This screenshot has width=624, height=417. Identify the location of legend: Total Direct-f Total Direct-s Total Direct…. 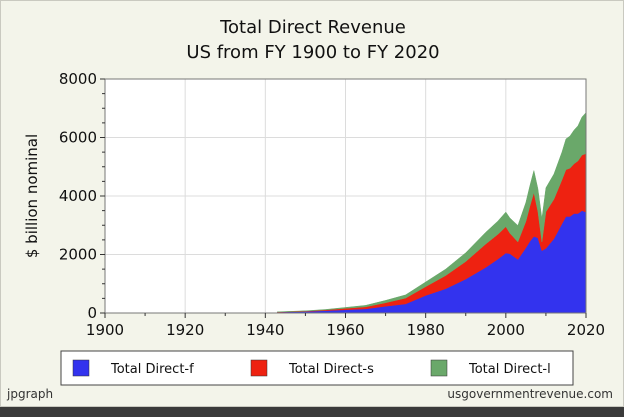
(317, 368).